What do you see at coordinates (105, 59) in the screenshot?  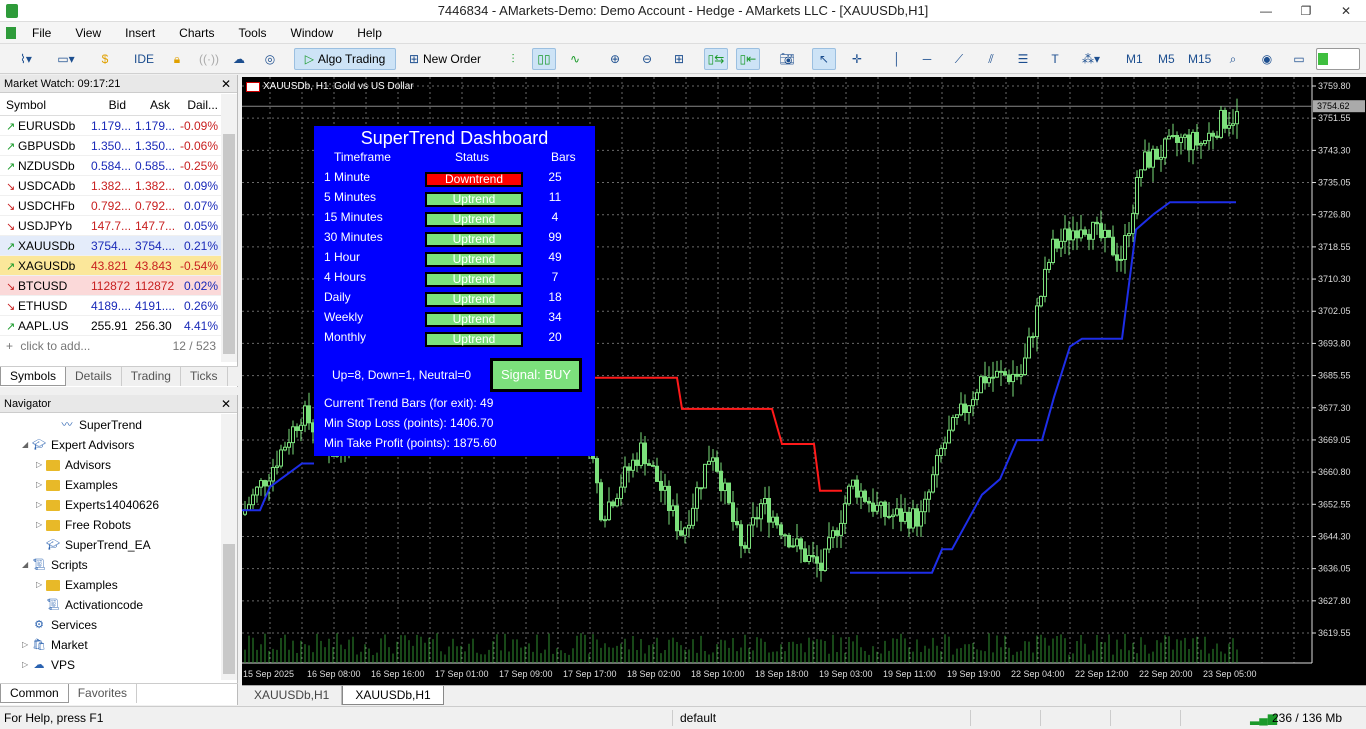 I see `money-icon: $` at bounding box center [105, 59].